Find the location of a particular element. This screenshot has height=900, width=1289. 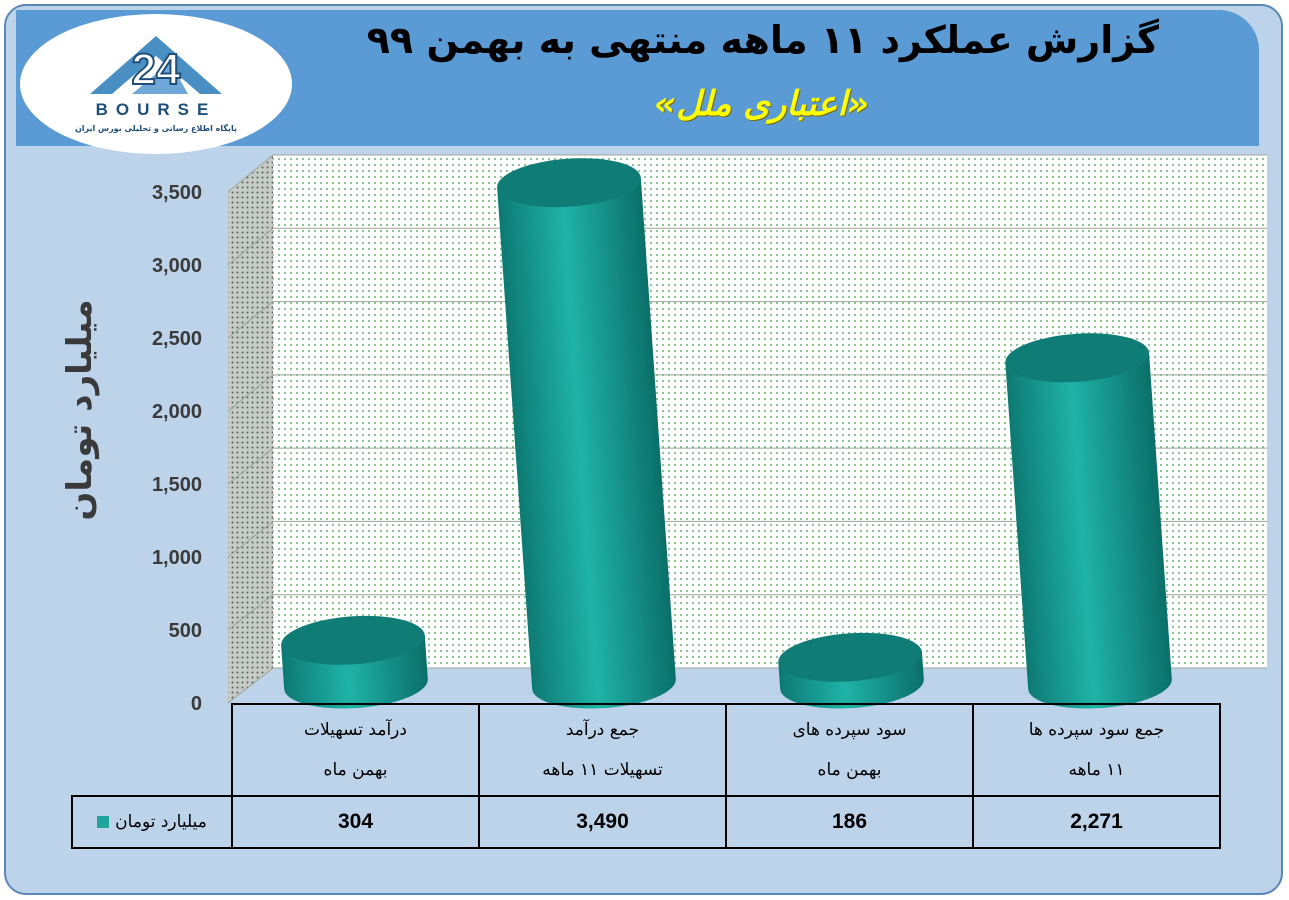

y-tick-label: 2,500 is located at coordinates (177, 339).